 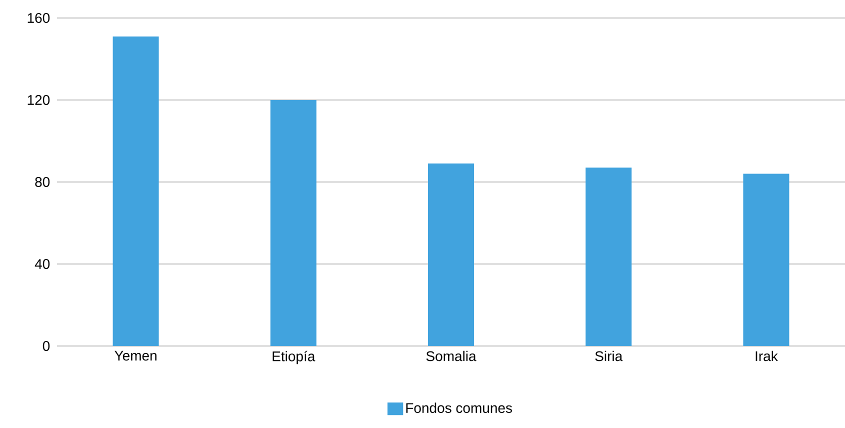 I want to click on x-tick-label: Etiopía, so click(x=294, y=357).